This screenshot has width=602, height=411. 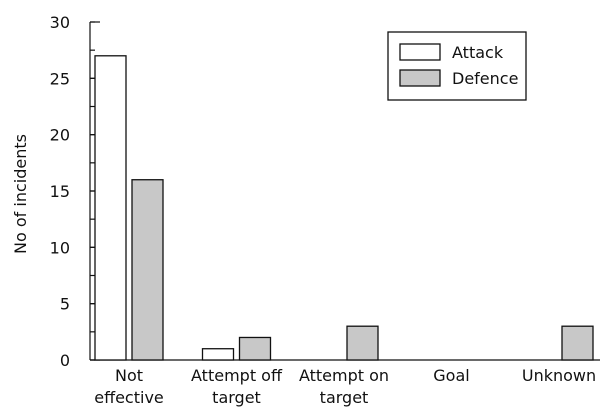 I want to click on legend: Attack Defence, so click(x=457, y=66).